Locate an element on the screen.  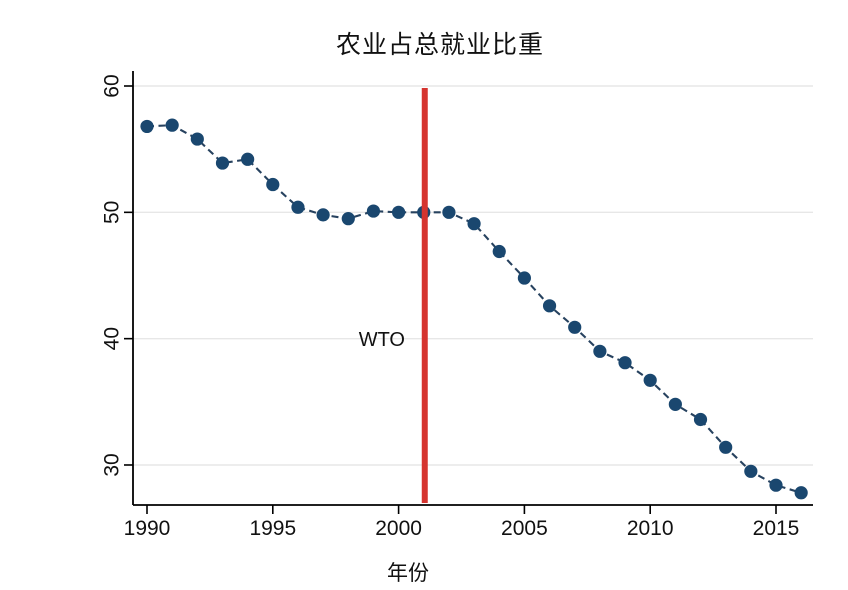
wto-annotation-label: WTO is located at coordinates (381, 340).